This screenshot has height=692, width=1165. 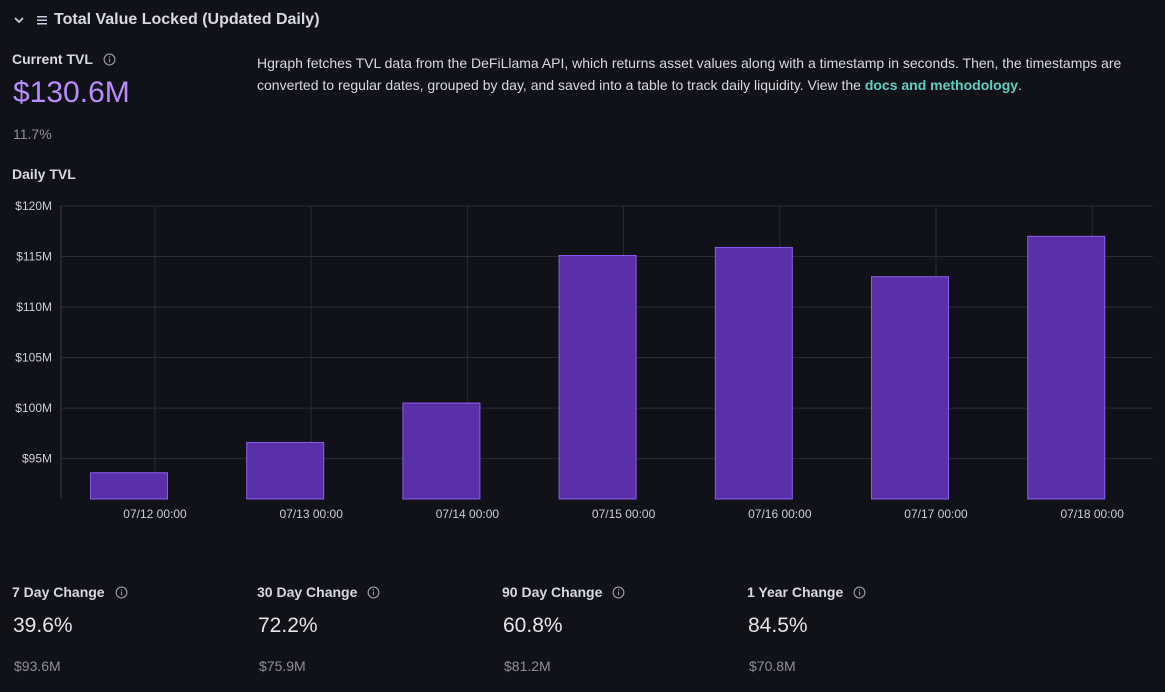 I want to click on change-base-value: $75.9M, so click(x=282, y=666).